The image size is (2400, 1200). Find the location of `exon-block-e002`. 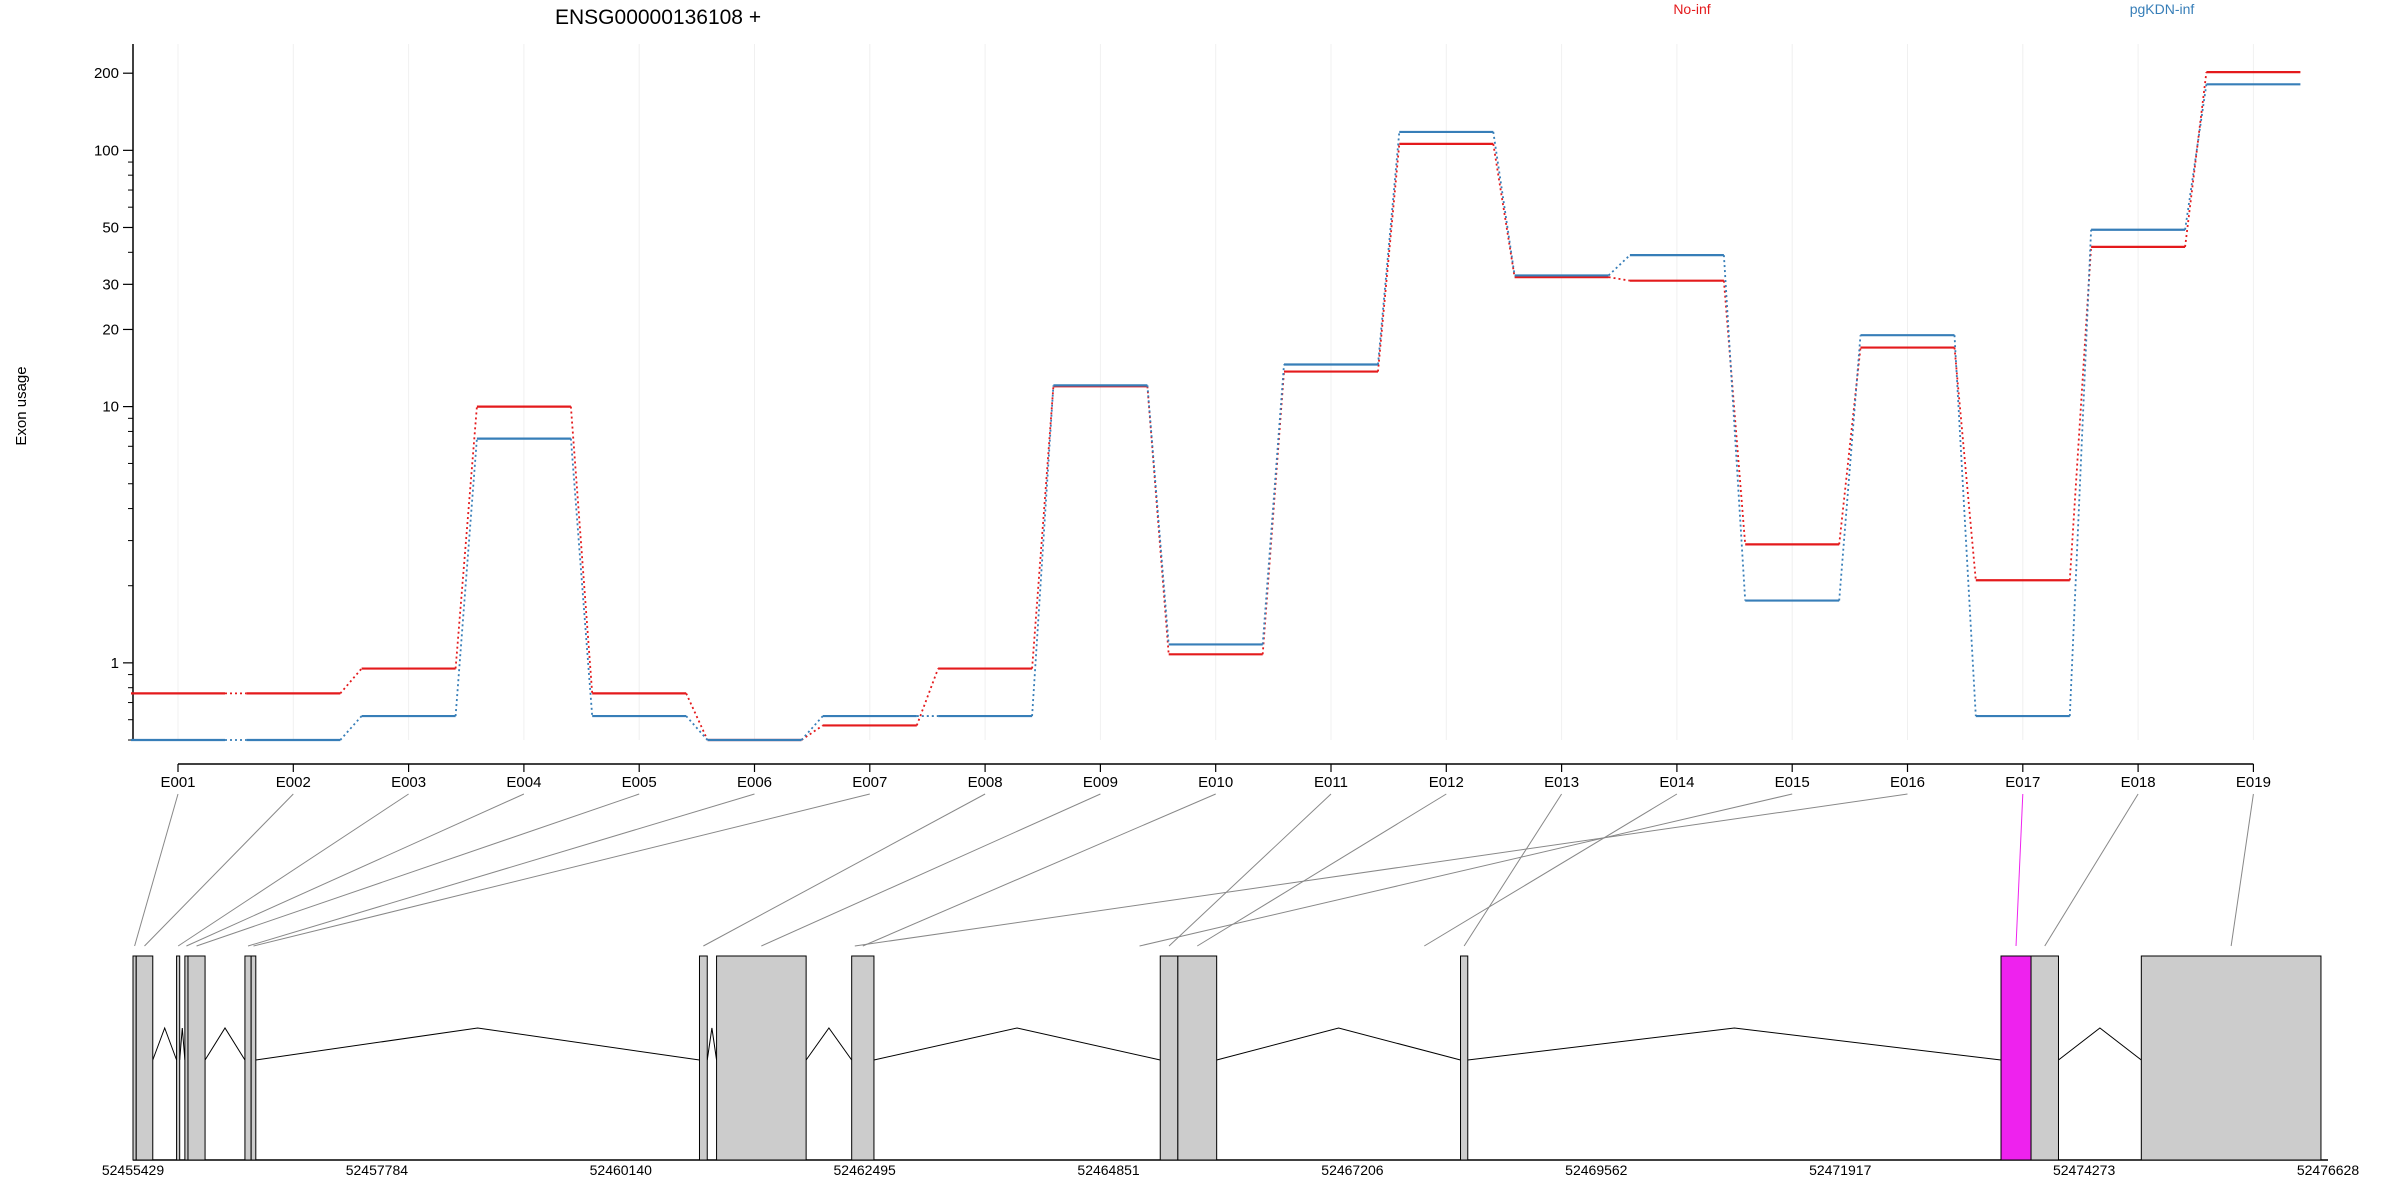

exon-block-e002 is located at coordinates (144, 1058).